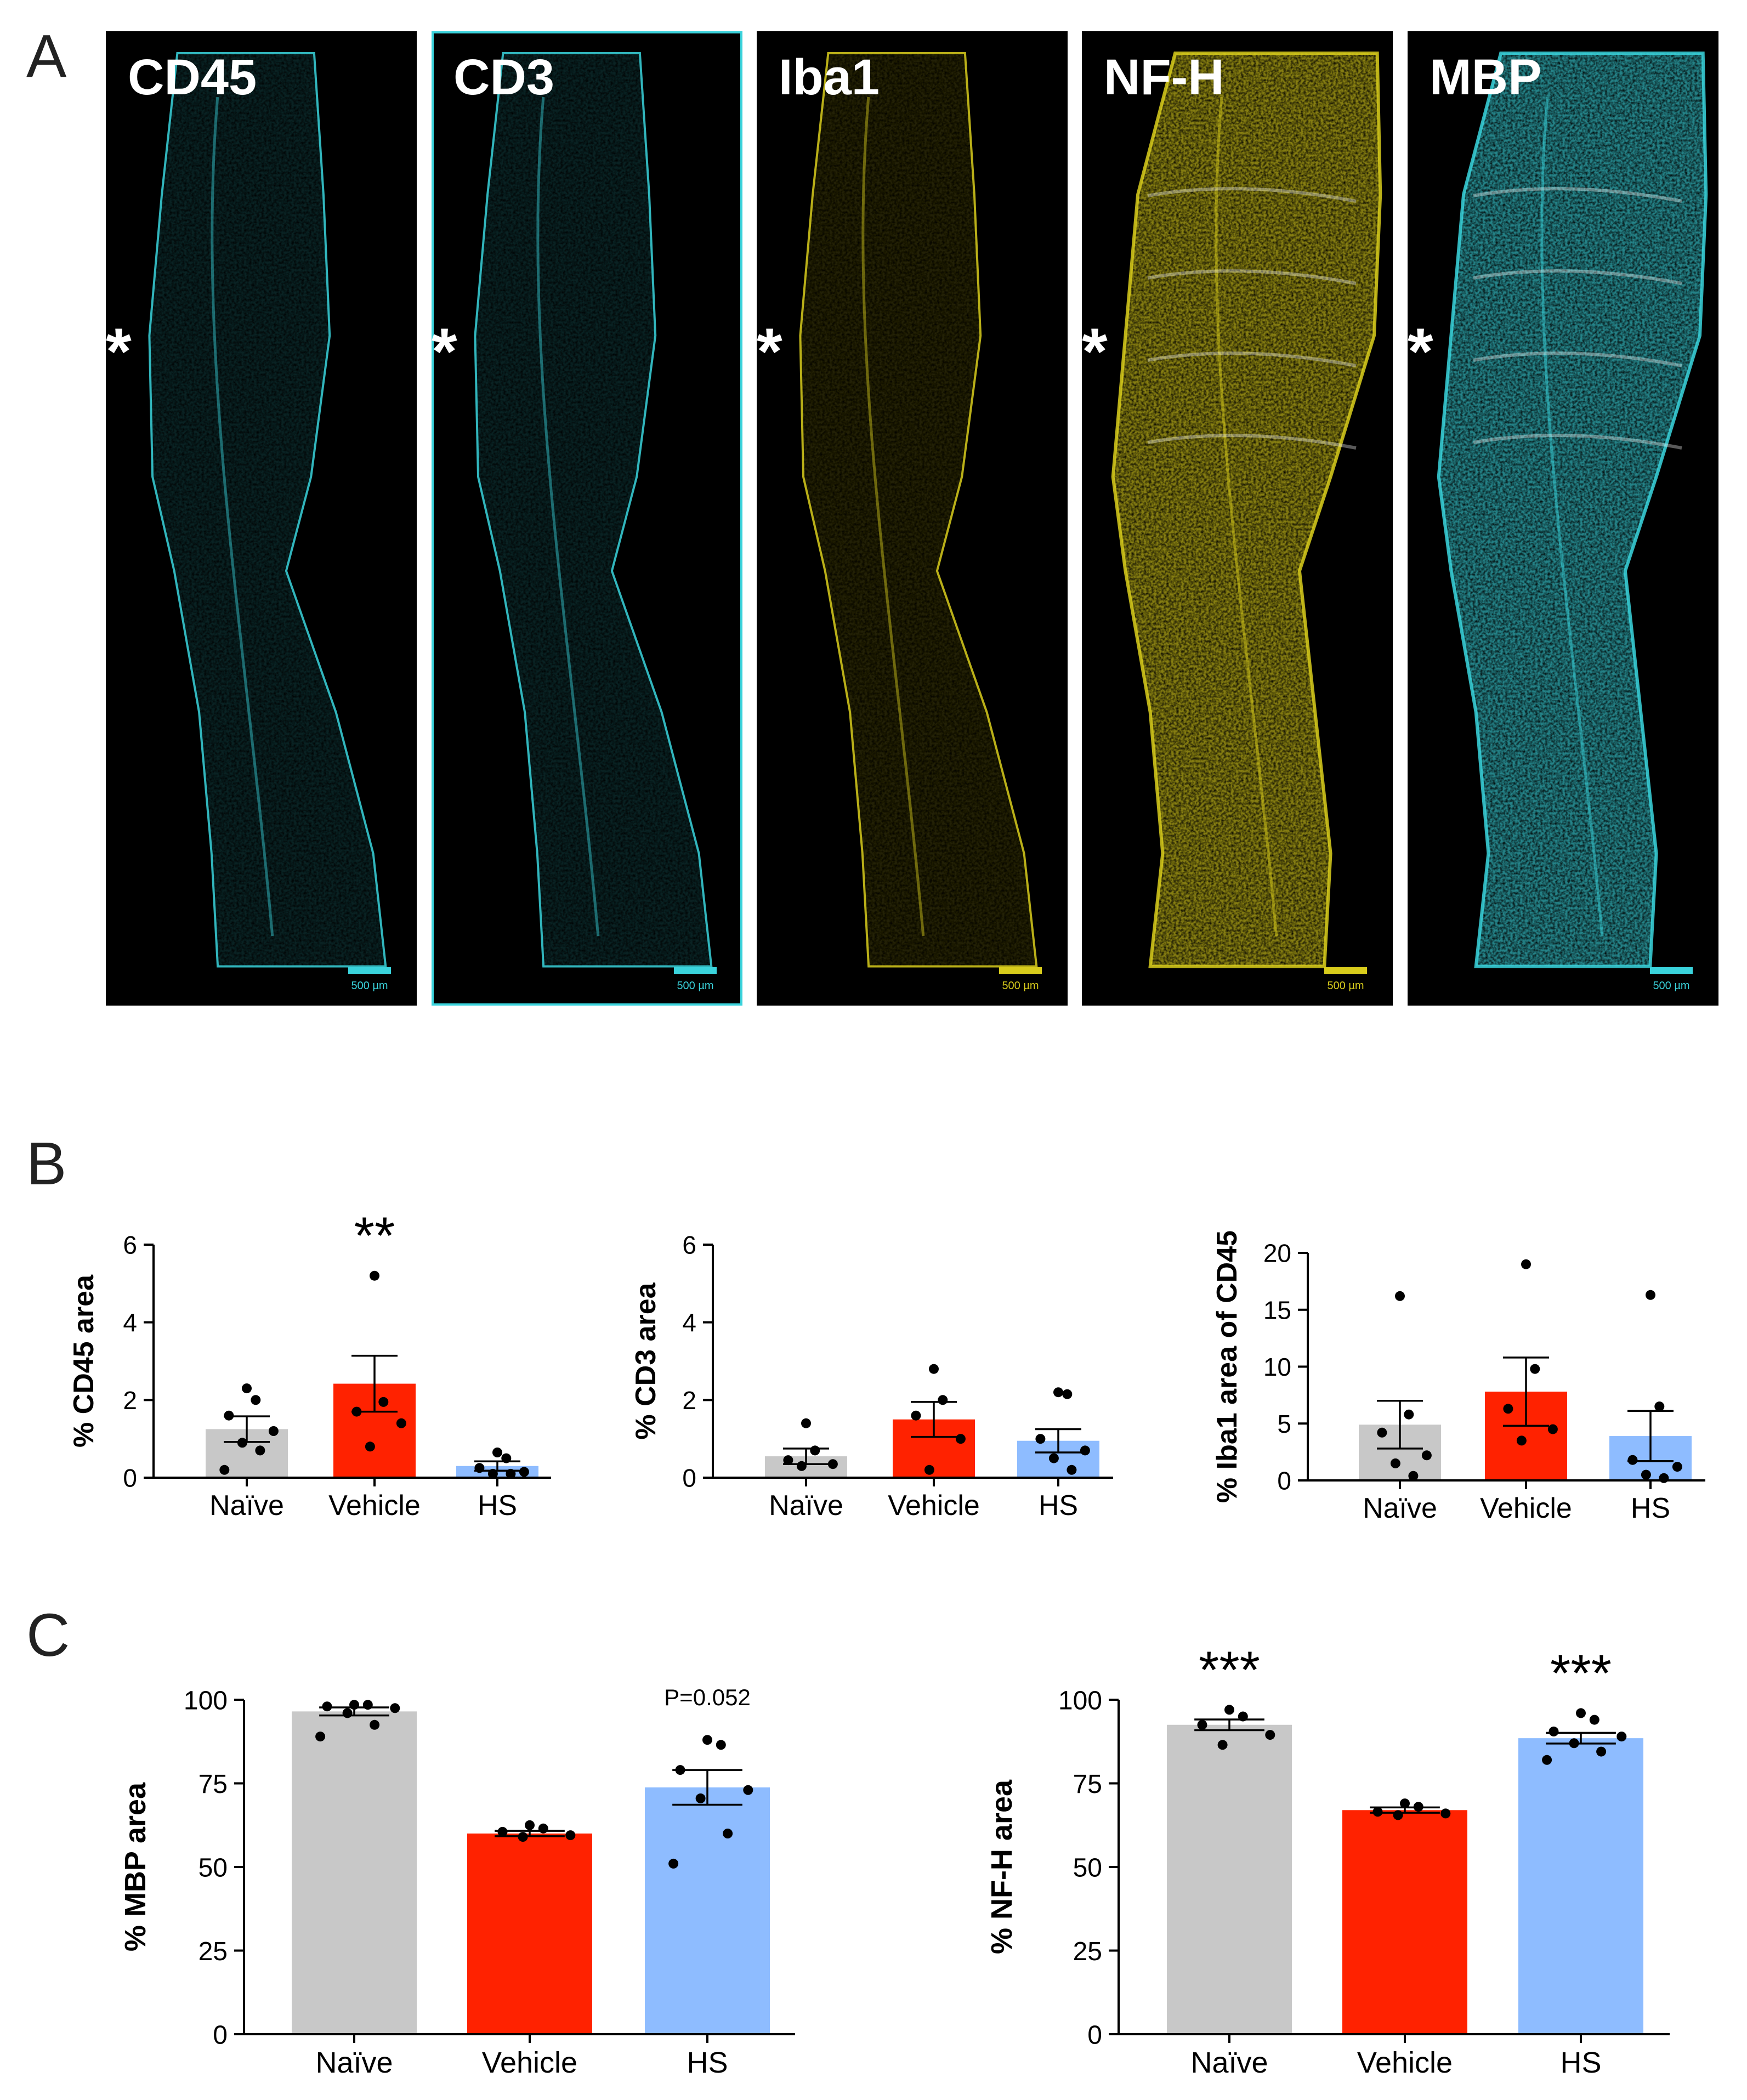 The height and width of the screenshot is (2100, 1747). I want to click on y-tick-label: 2, so click(130, 1400).